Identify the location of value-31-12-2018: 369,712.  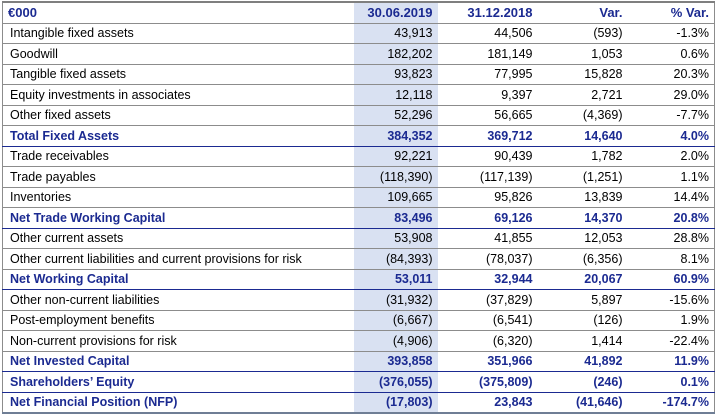
(487, 136).